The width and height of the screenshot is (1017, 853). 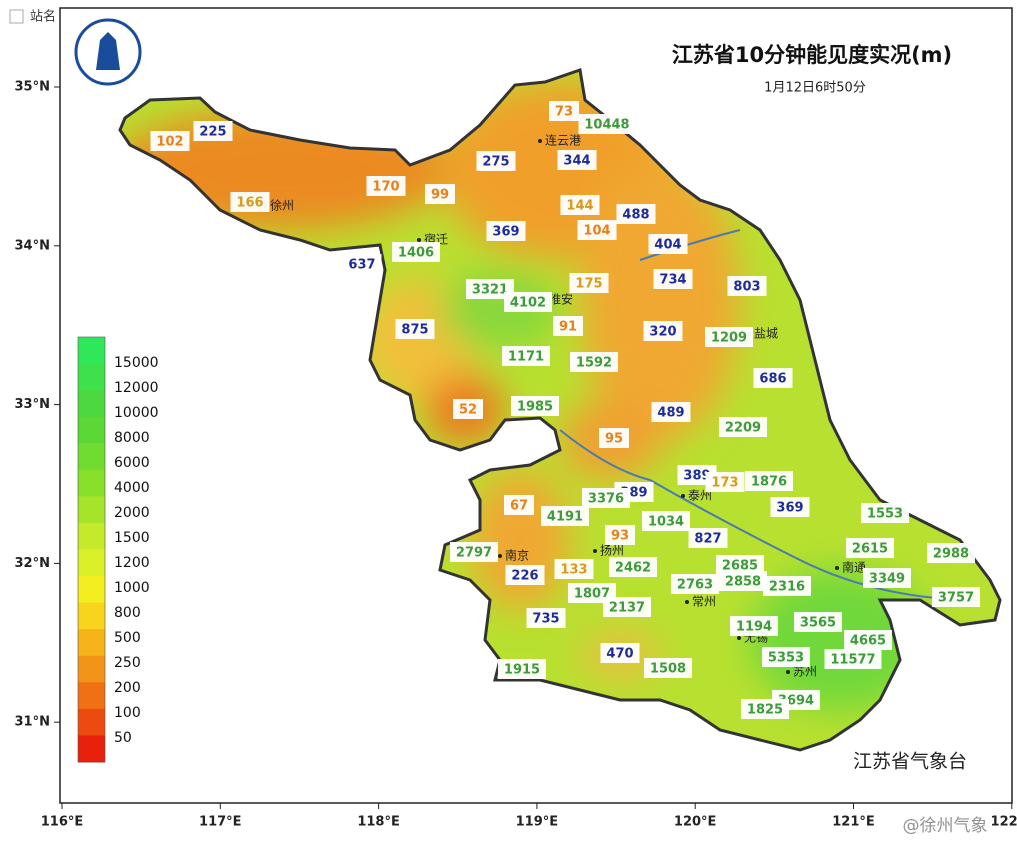 What do you see at coordinates (668, 669) in the screenshot?
I see `station-value: 1508` at bounding box center [668, 669].